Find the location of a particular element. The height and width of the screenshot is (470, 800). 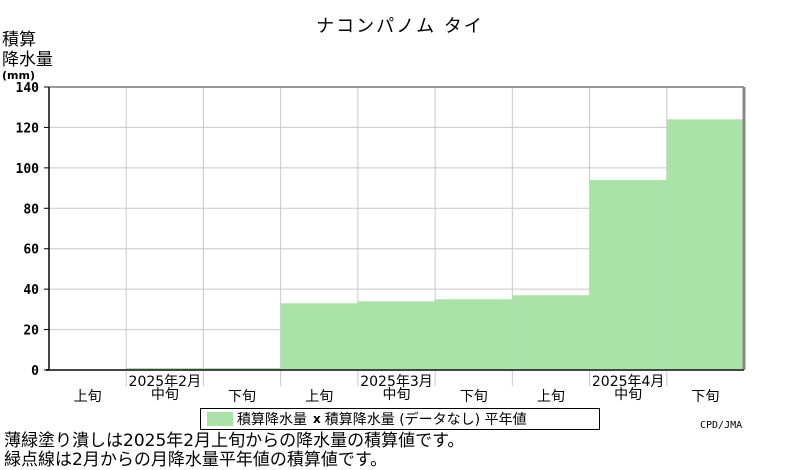

y-tick-label-80: 80 is located at coordinates (31, 209).